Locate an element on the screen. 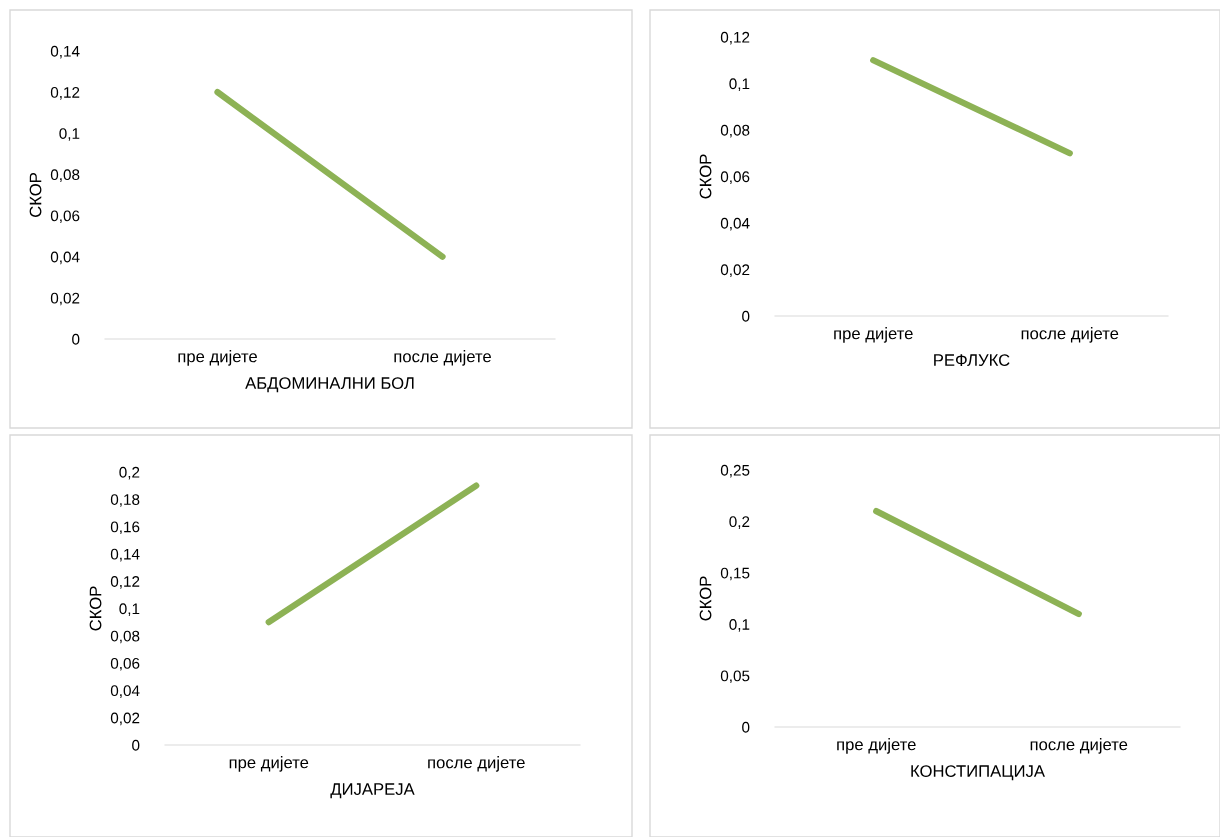 The image size is (1220, 837). x-axis-title: РЕФЛУКС is located at coordinates (972, 360).